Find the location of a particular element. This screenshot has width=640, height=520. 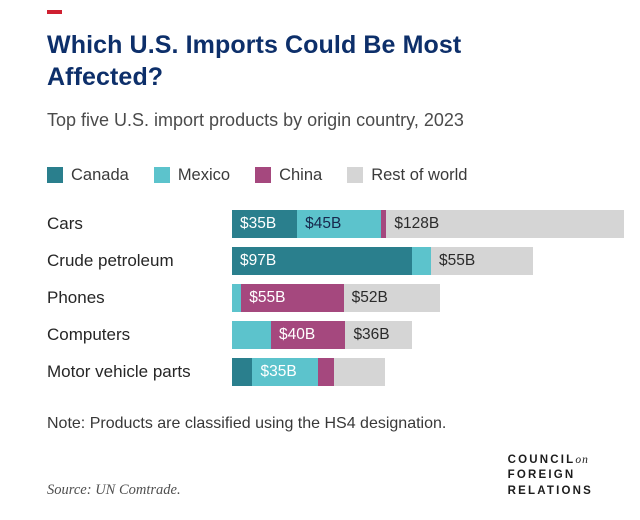

source-line: Source: UN Comtrade. is located at coordinates (114, 490).